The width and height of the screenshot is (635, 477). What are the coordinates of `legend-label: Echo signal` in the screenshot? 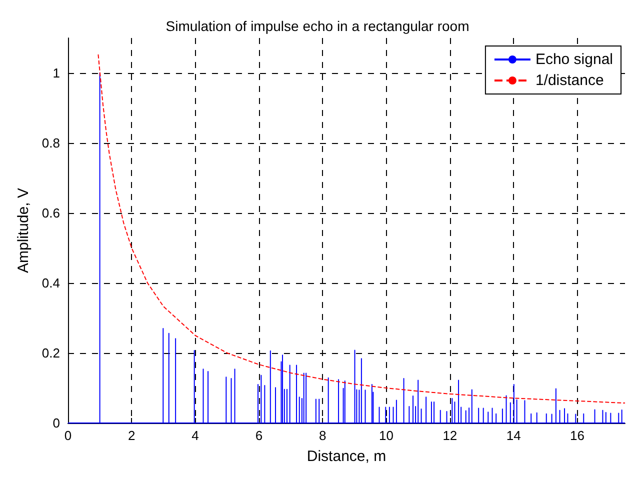 It's located at (574, 59).